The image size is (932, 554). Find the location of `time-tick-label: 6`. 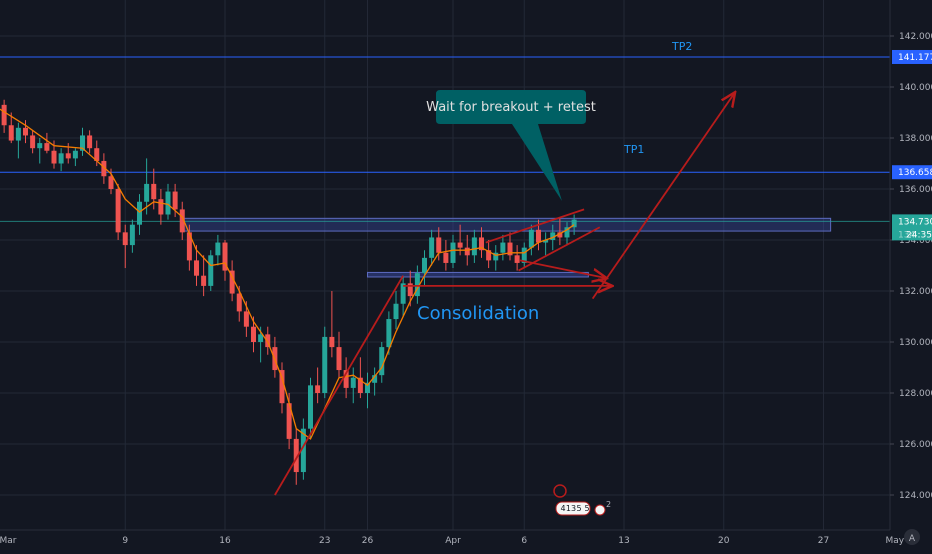

time-tick-label: 6 is located at coordinates (524, 541).